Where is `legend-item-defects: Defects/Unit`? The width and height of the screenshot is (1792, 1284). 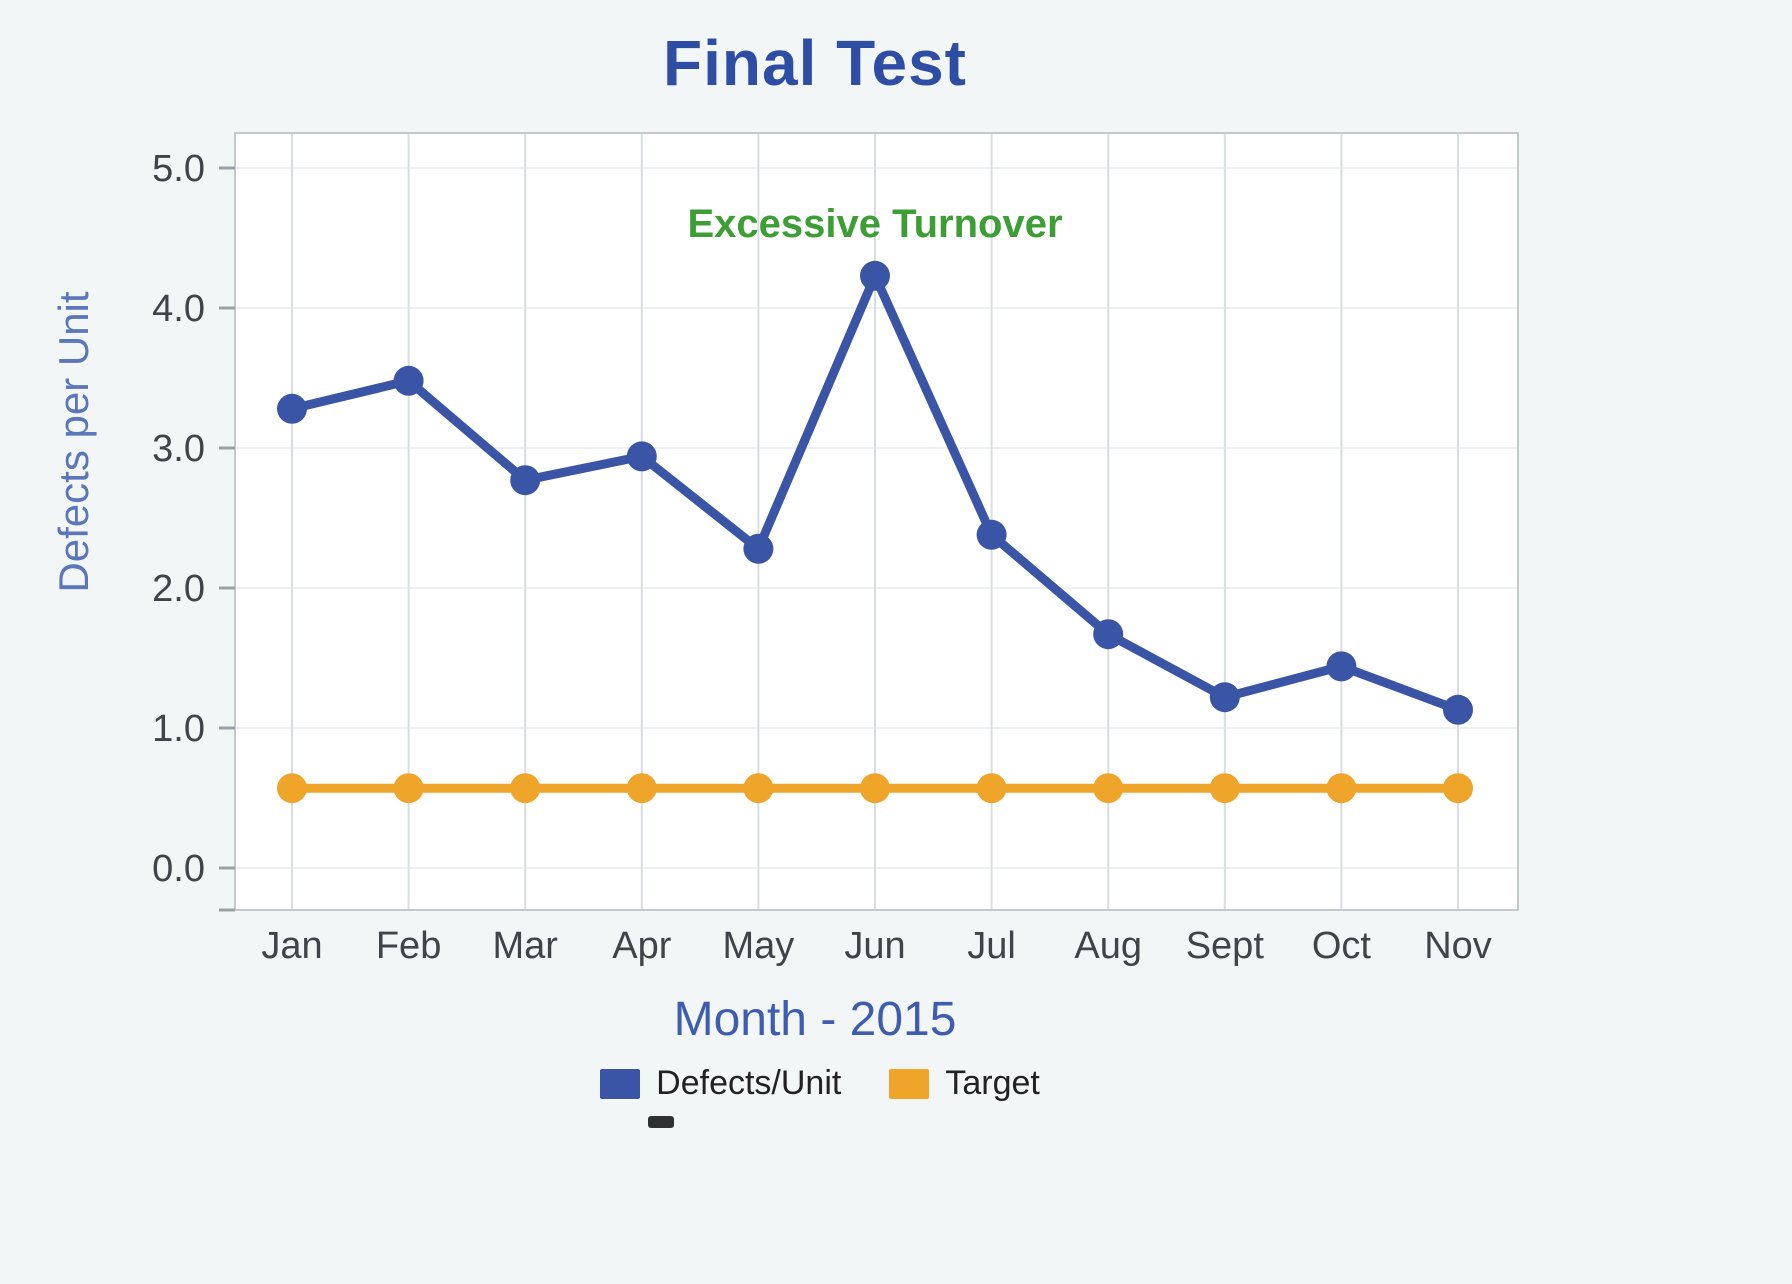
legend-item-defects: Defects/Unit is located at coordinates (720, 1083).